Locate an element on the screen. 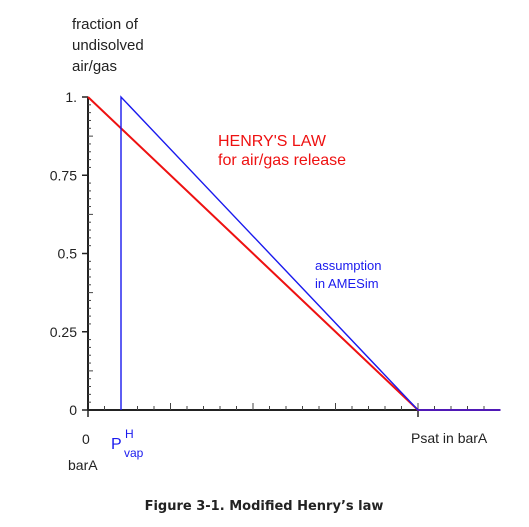  y-axis-label-line-1: fraction of is located at coordinates (105, 24).